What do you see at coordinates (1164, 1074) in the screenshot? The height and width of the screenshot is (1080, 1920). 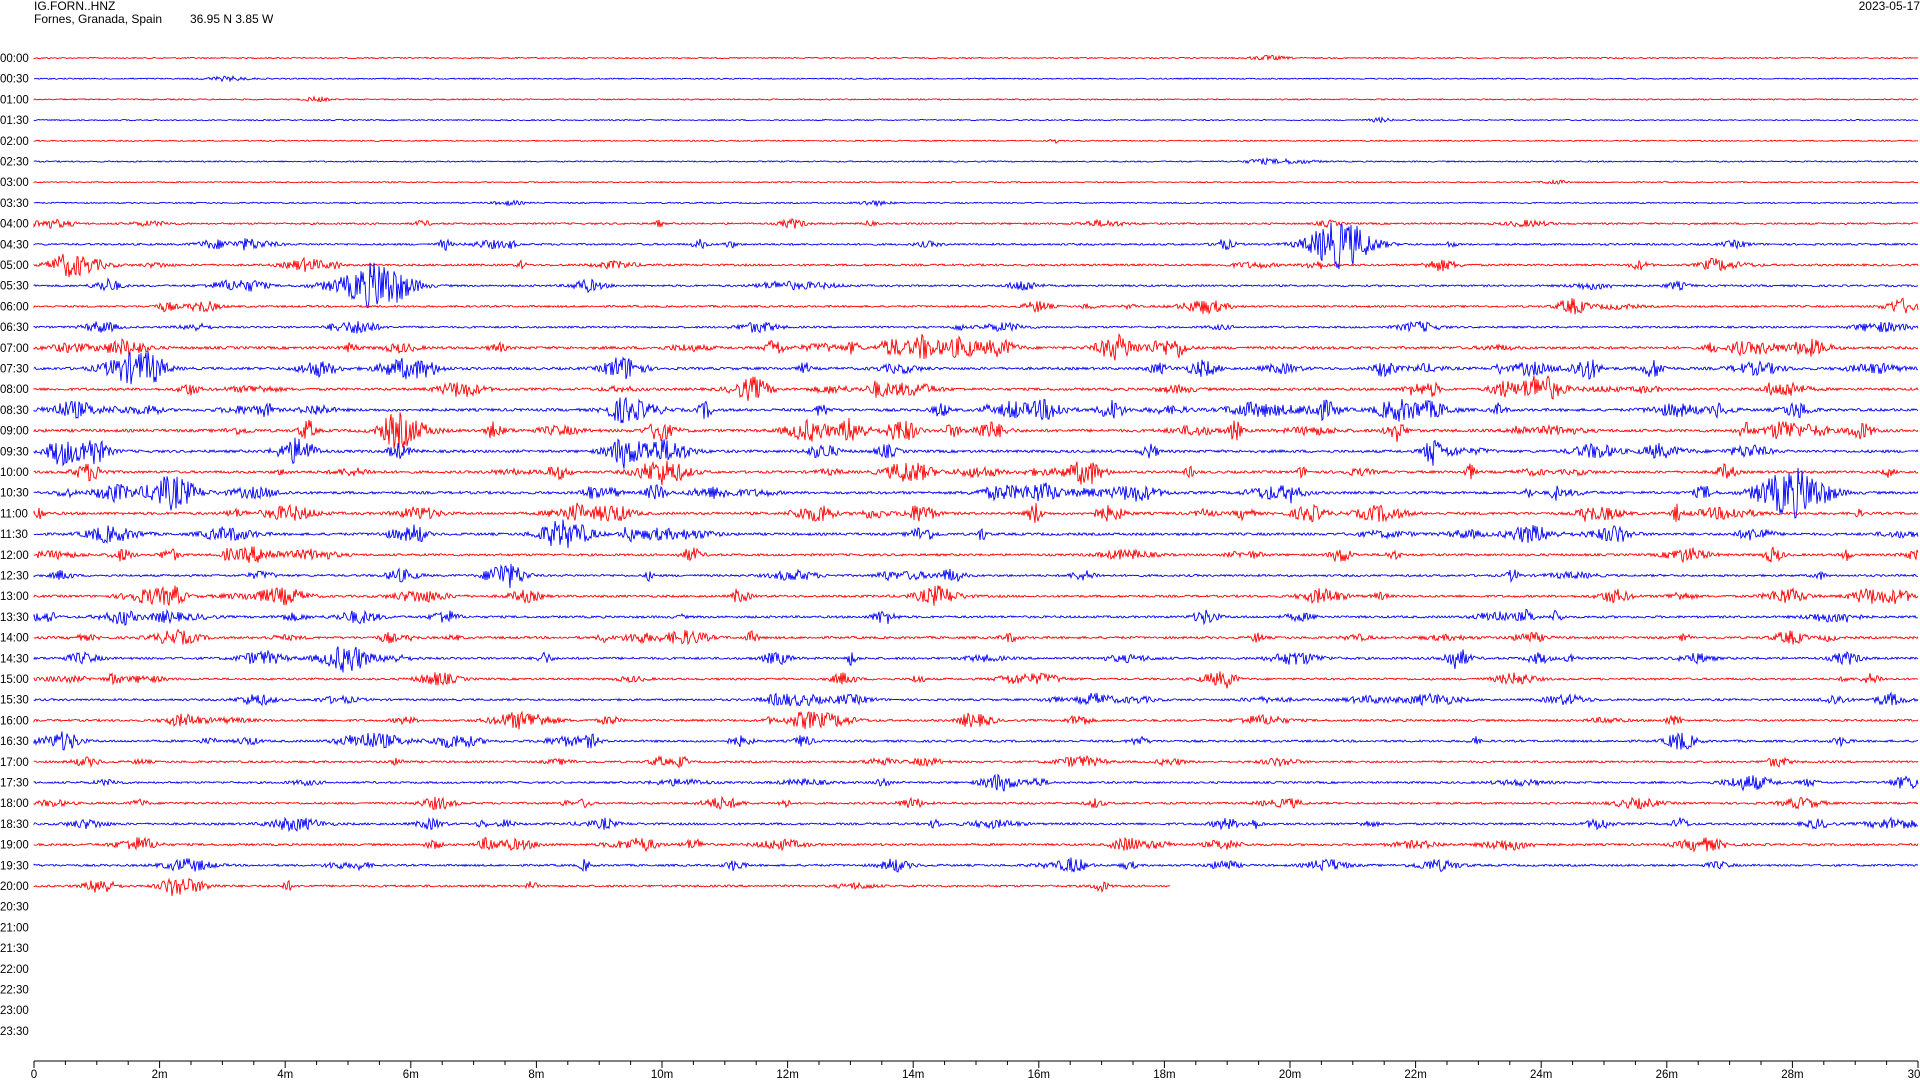 I see `x-tick-label: 18m` at bounding box center [1164, 1074].